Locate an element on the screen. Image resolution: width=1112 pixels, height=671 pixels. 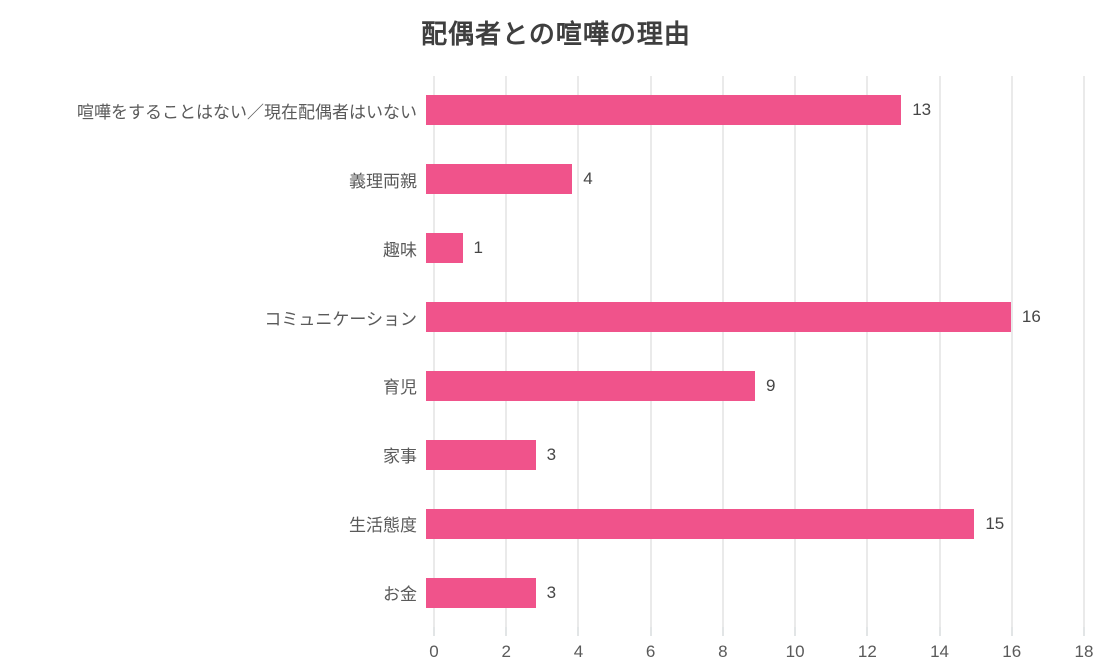
x-tick-label: 0 is located at coordinates (434, 651).